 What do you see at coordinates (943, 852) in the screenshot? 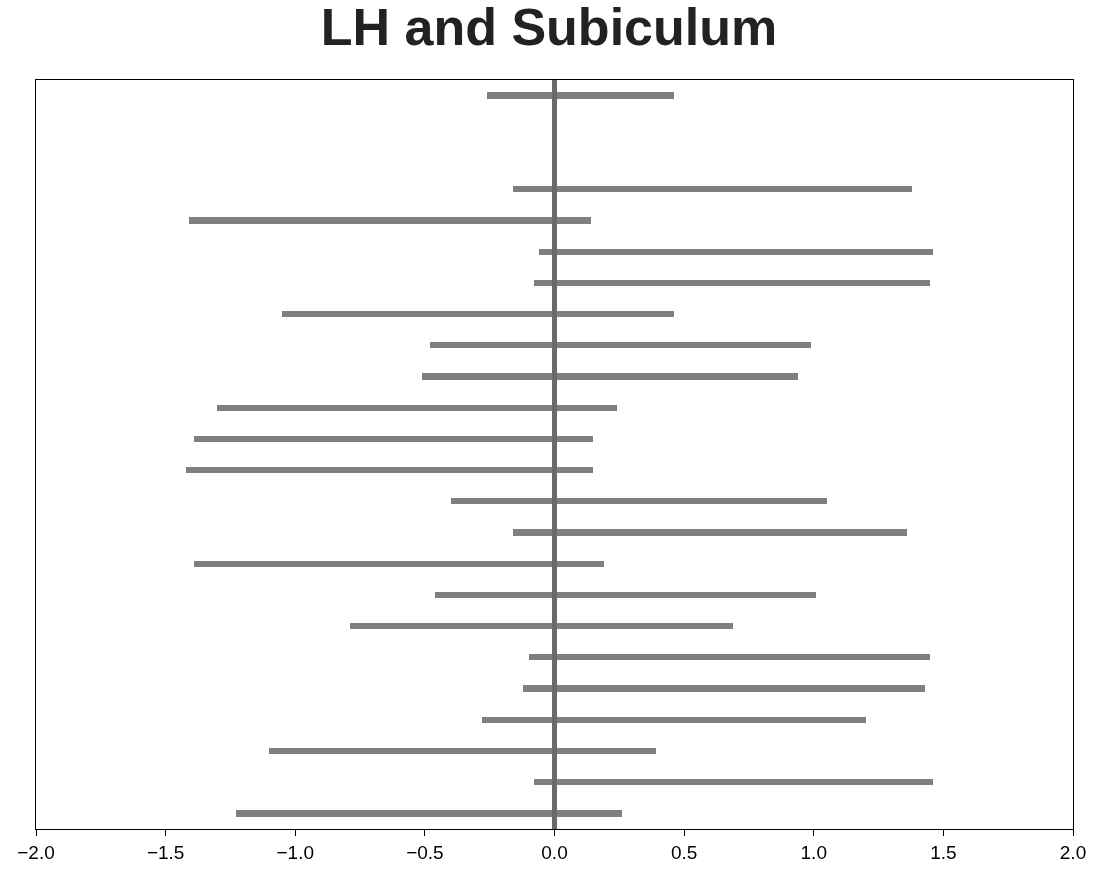
I see `x-tick-label: 1.5` at bounding box center [943, 852].